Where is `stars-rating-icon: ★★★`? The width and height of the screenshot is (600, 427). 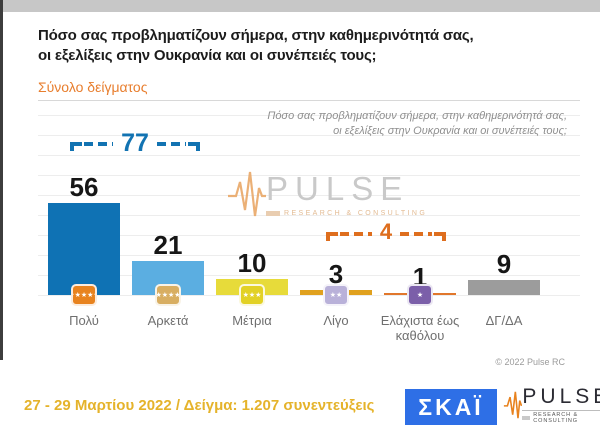
stars-rating-icon: ★★★ is located at coordinates (252, 295).